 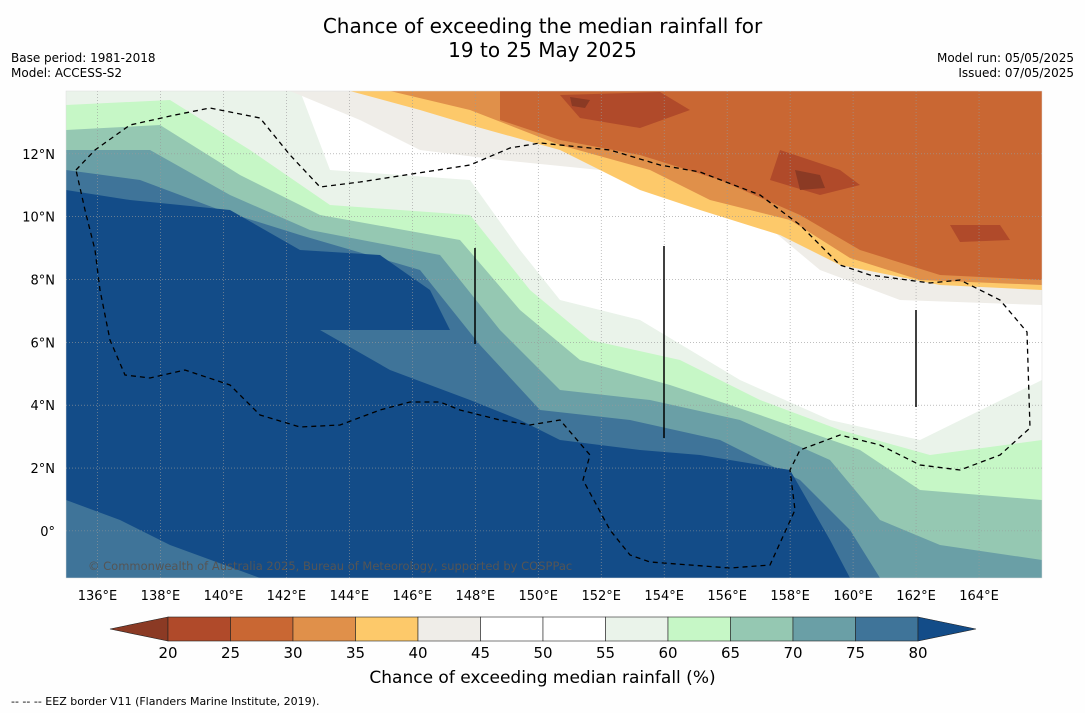 What do you see at coordinates (947, 629) in the screenshot?
I see `colorbar-extend-high` at bounding box center [947, 629].